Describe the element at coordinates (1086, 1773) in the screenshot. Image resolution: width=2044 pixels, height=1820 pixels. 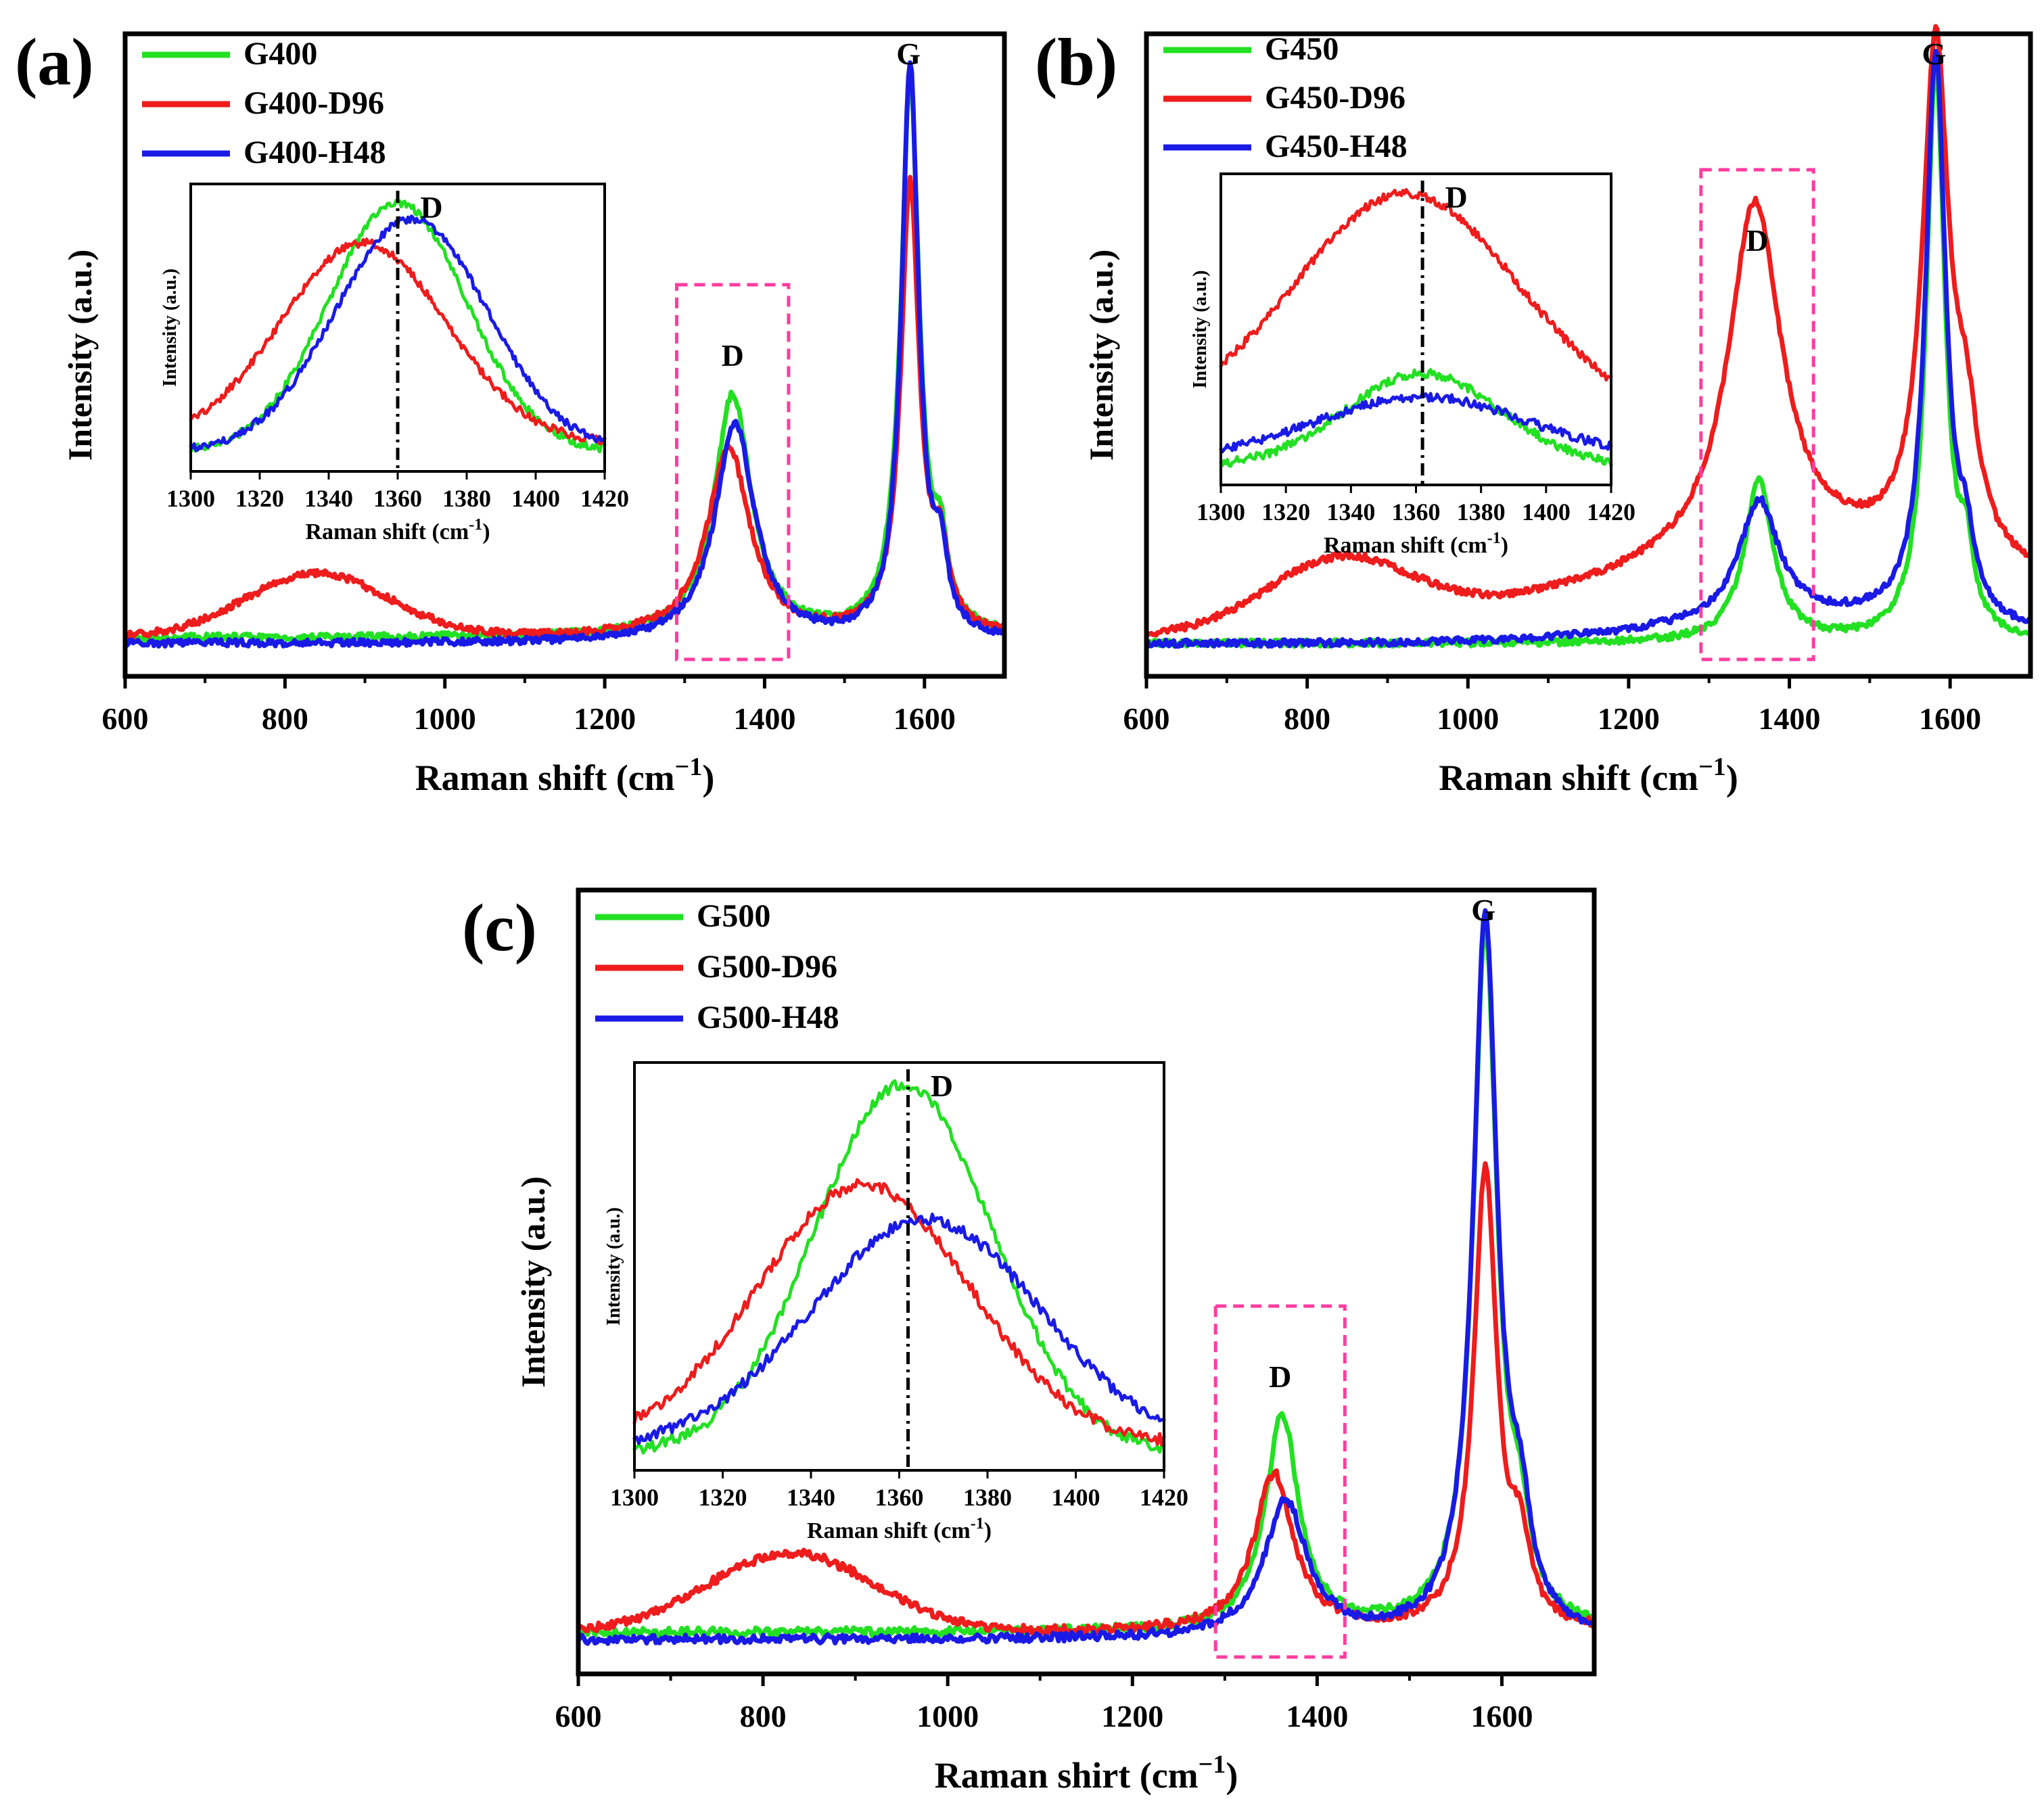
I see `x-axis-label: Raman shirt (cm−1)` at that location.